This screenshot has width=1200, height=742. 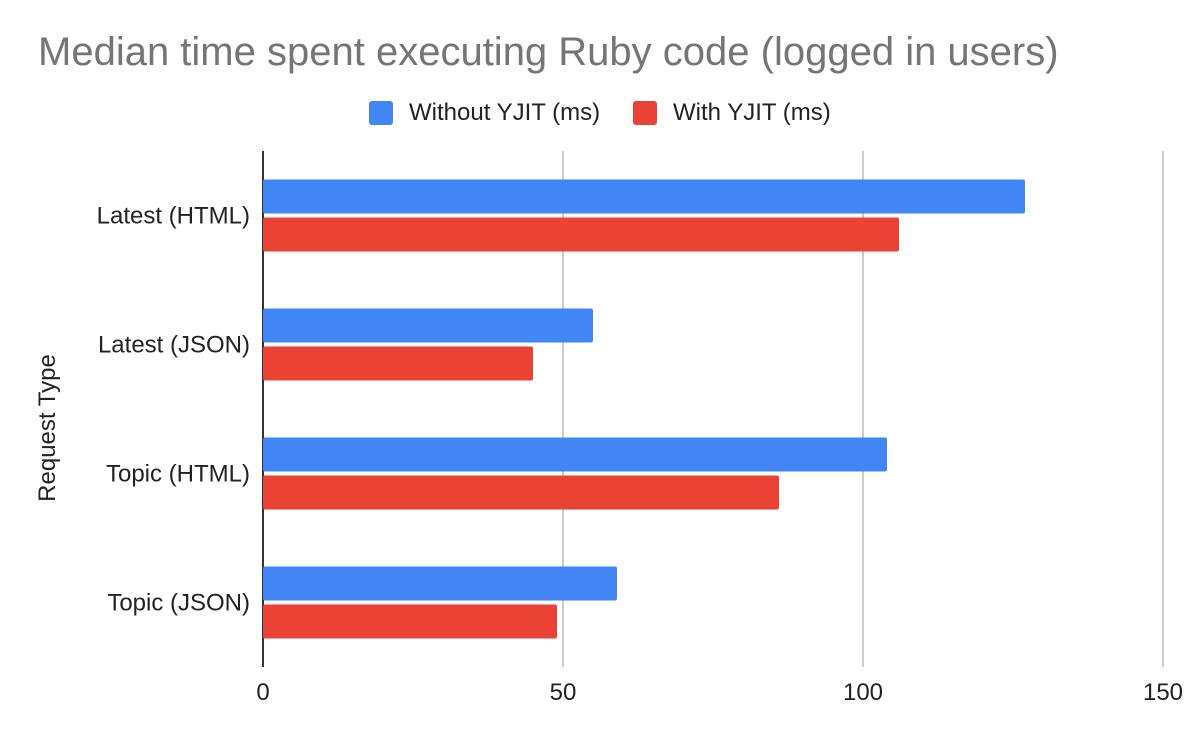 What do you see at coordinates (262, 692) in the screenshot?
I see `x-tick-label-0: 0` at bounding box center [262, 692].